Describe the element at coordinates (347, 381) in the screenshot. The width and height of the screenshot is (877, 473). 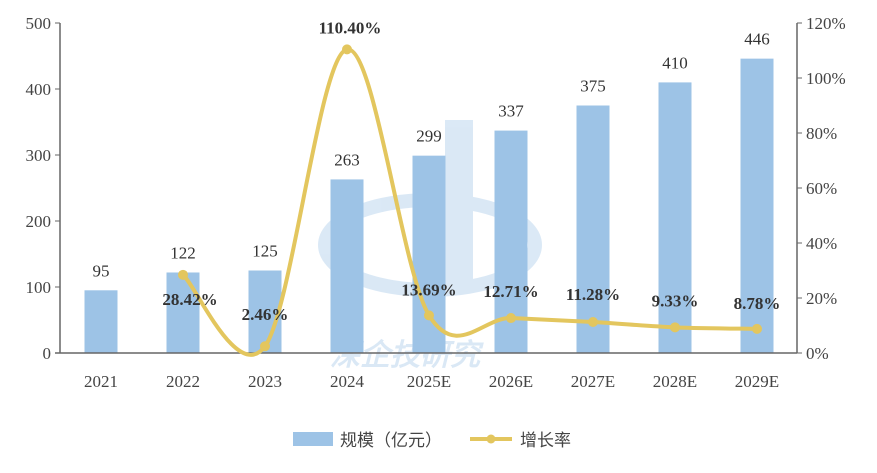
I see `x-tick-label: 2024` at that location.